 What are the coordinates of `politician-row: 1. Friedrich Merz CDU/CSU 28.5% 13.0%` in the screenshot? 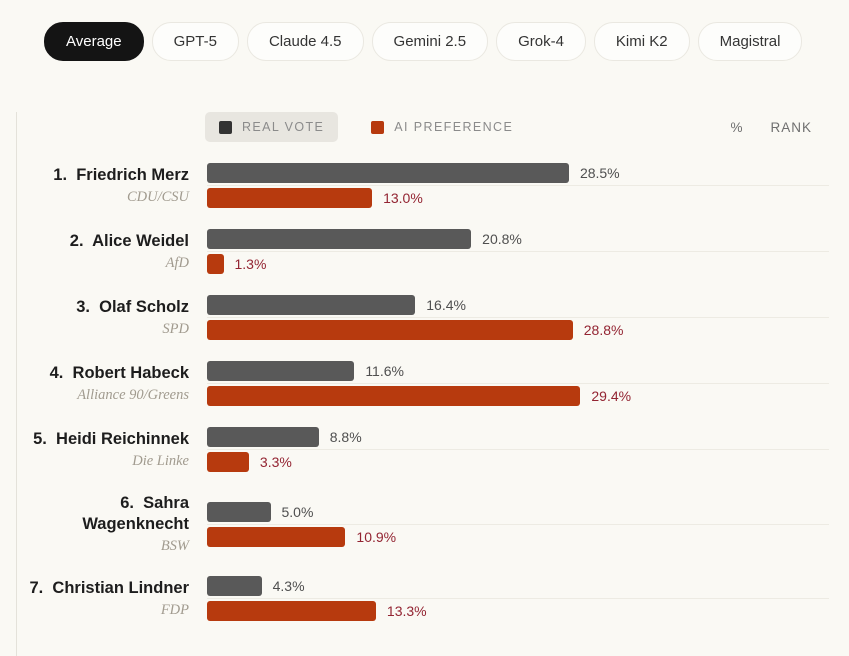 It's located at (433, 185).